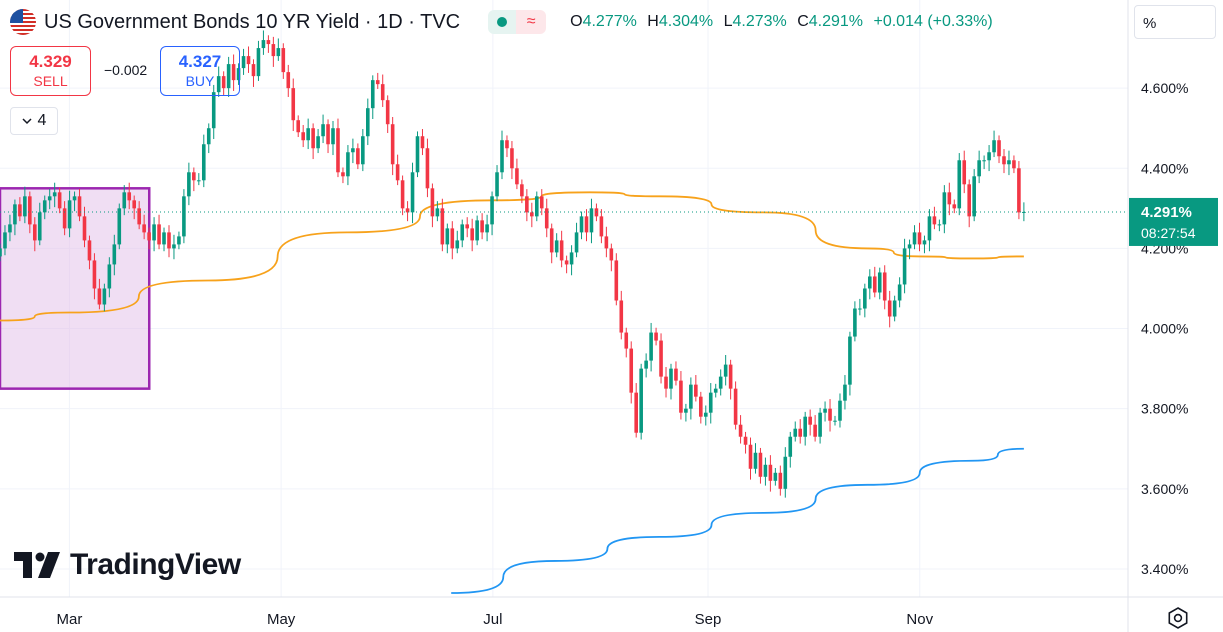 The image size is (1223, 632). Describe the element at coordinates (517, 22) in the screenshot. I see `status-pill: ≈` at that location.